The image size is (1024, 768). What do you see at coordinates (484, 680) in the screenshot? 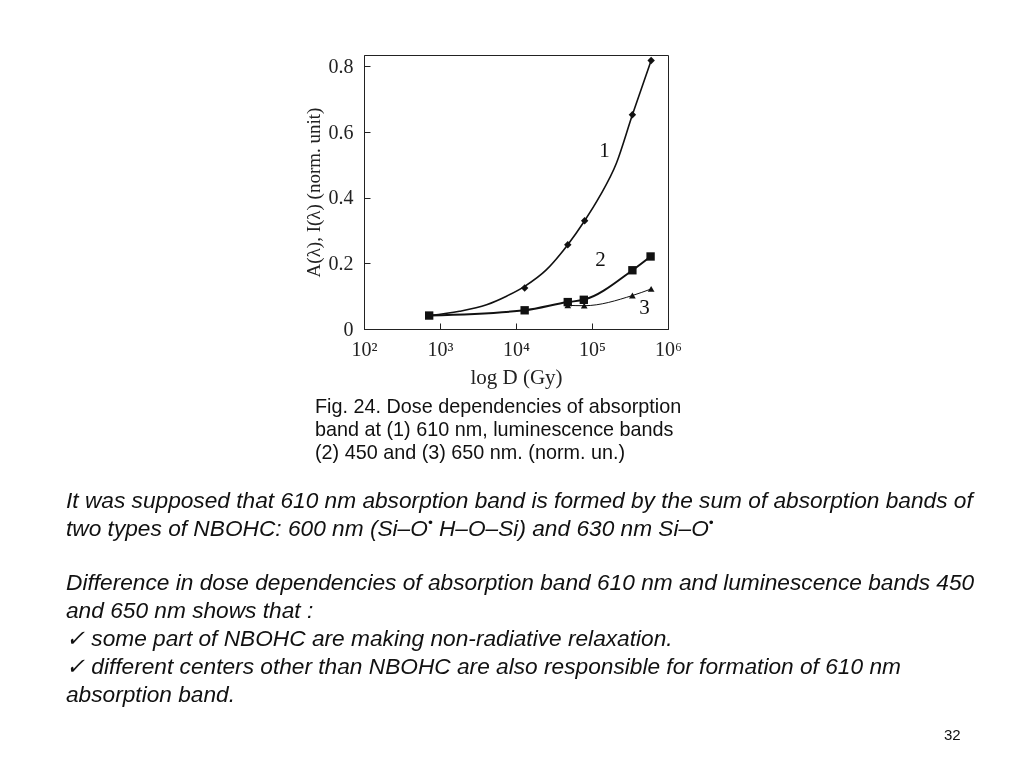
I see `text: ✓ different centers other than NBOHC are also responsible for formation of 610 nm absorption band.` at bounding box center [484, 680].